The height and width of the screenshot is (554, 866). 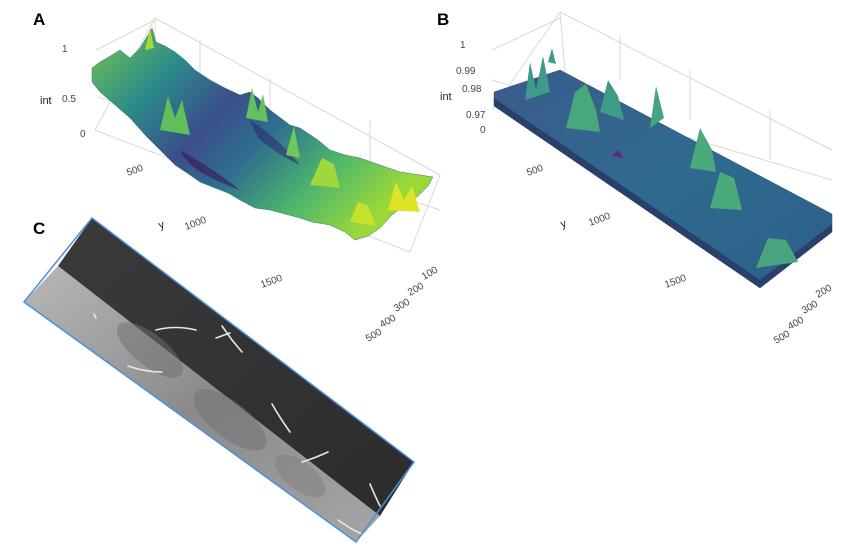 What do you see at coordinates (69, 99) in the screenshot?
I see `tick-a-z: 0.5` at bounding box center [69, 99].